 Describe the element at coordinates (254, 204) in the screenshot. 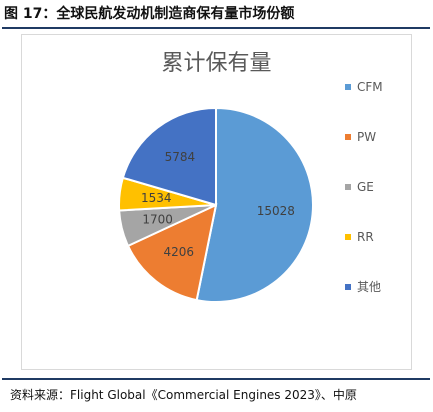

I see `pie-slice-cfm` at that location.